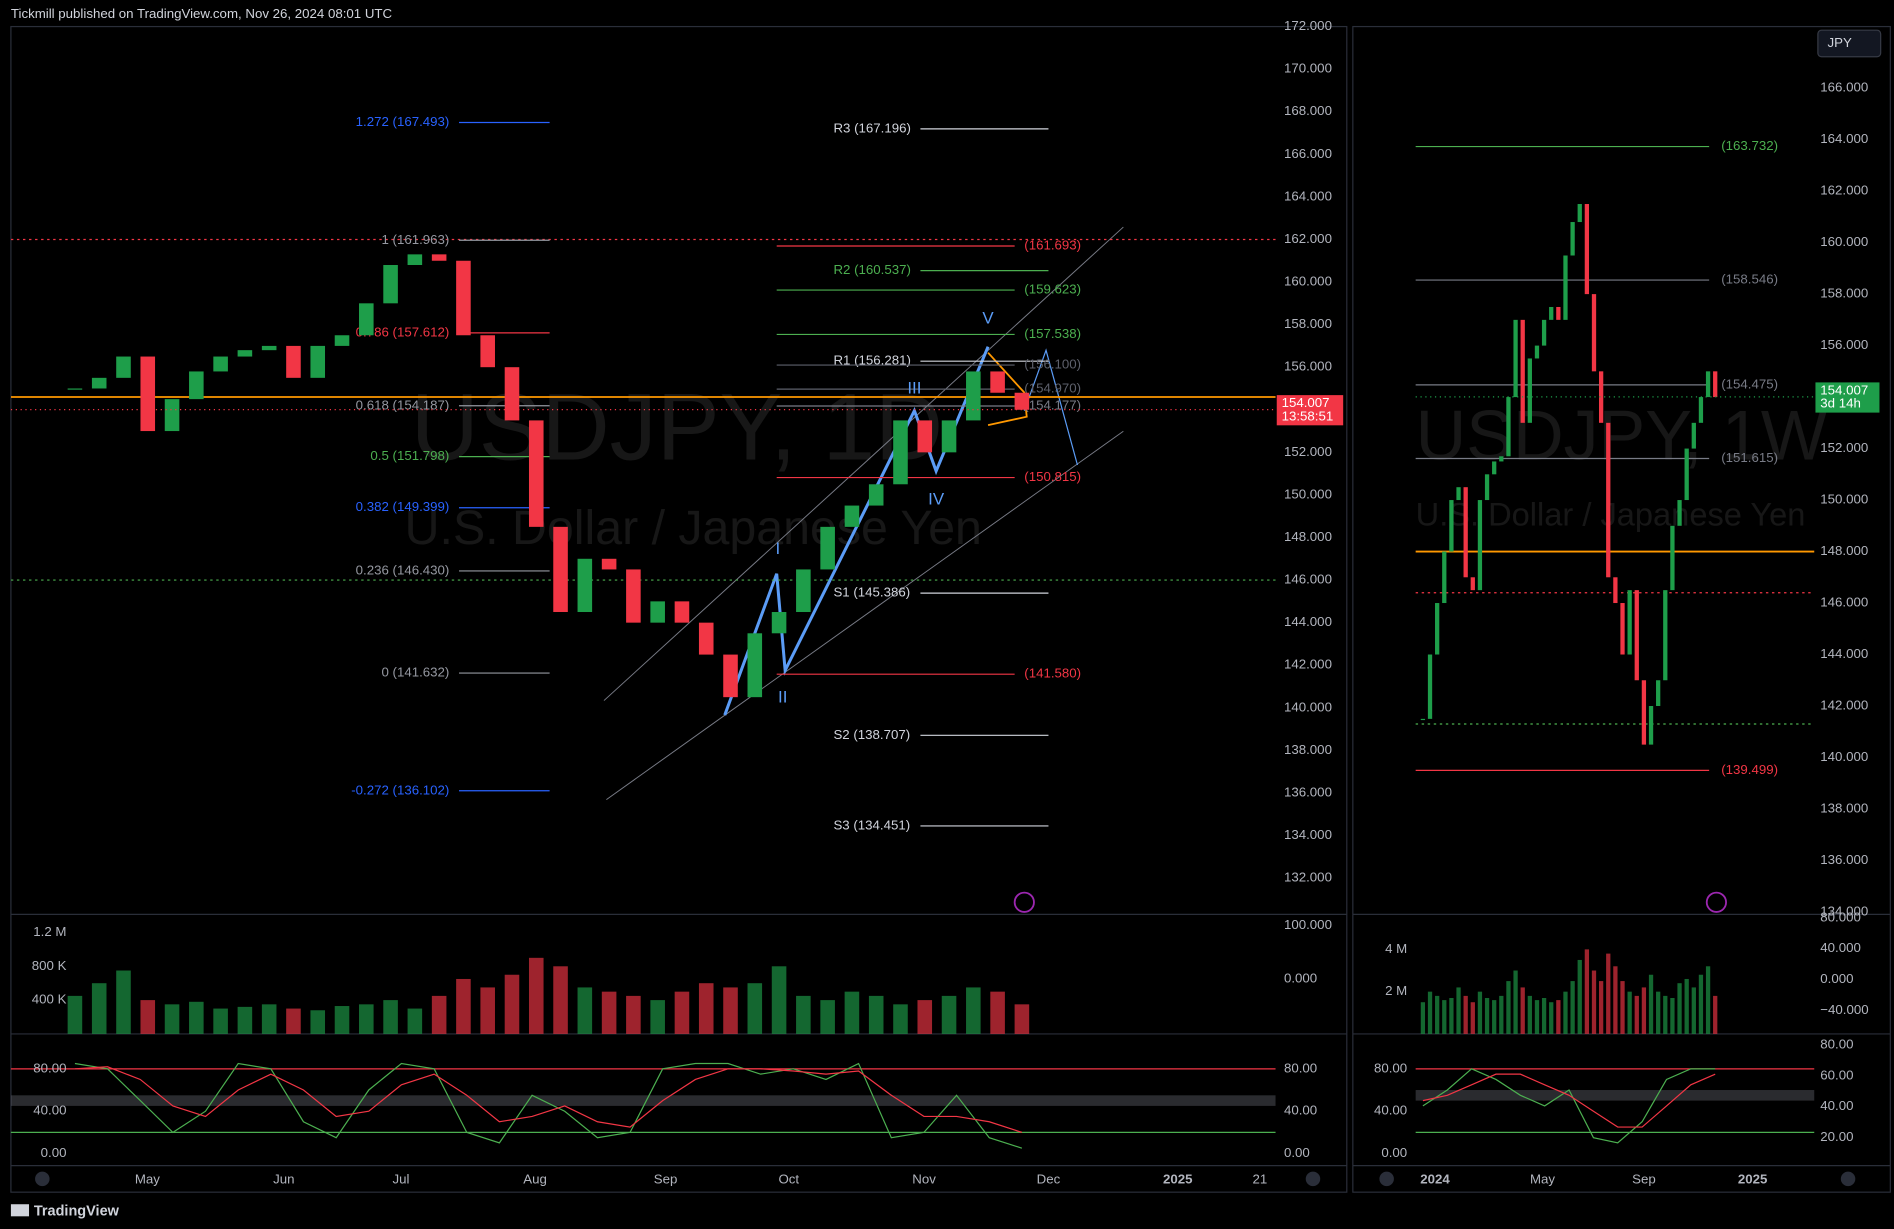 This screenshot has width=1894, height=1229. Describe the element at coordinates (936, 499) in the screenshot. I see `wave-label: IV` at that location.